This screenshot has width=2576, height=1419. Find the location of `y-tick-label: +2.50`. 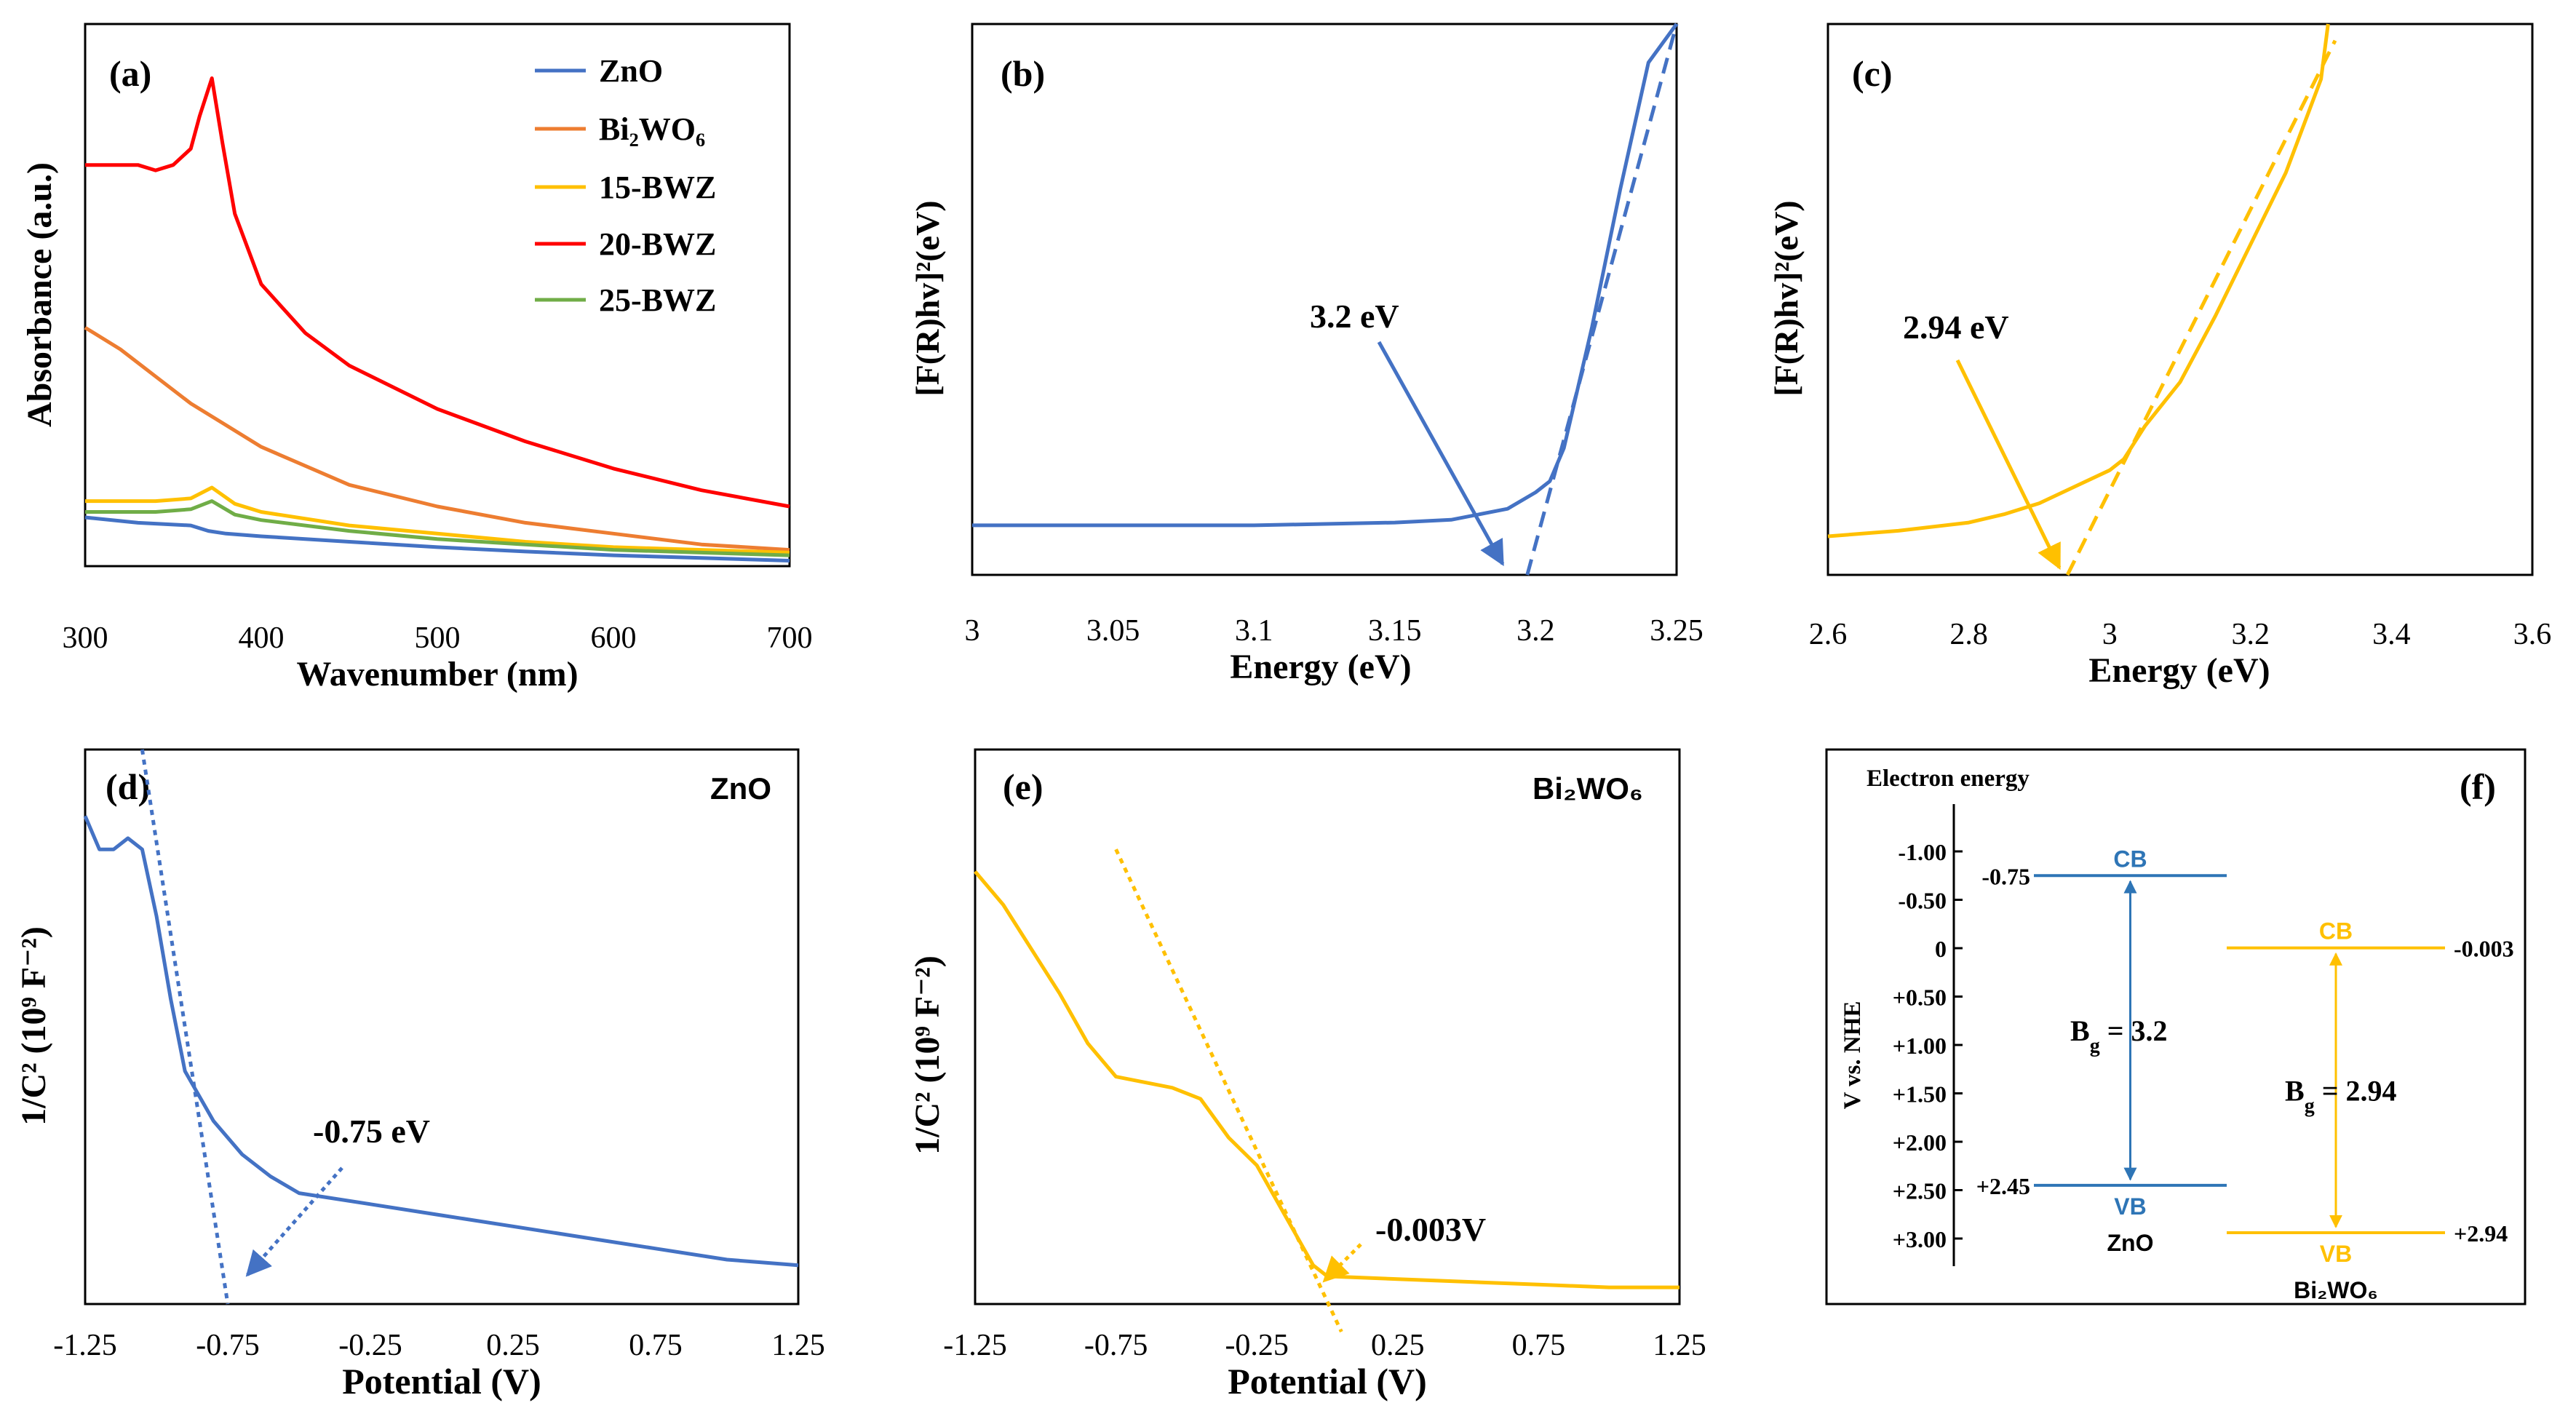

y-tick-label: +2.50 is located at coordinates (1920, 1191).